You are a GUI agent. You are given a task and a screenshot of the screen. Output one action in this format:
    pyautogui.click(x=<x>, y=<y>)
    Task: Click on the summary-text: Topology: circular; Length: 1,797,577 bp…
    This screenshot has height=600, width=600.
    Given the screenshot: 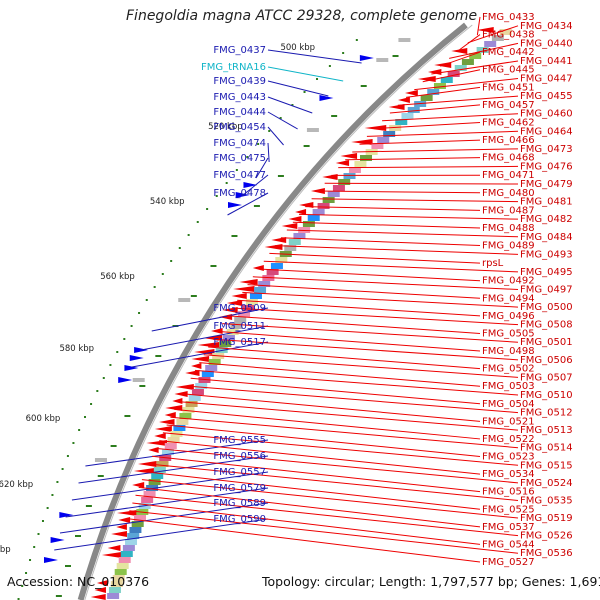 What is the action you would take?
    pyautogui.click(x=431, y=581)
    